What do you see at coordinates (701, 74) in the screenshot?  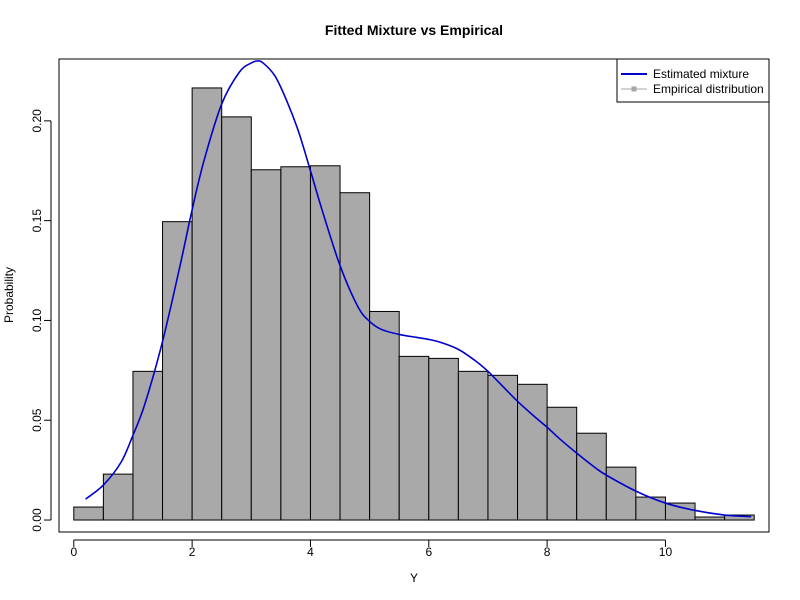 I see `legend-label-estimated-mixture: Estimated mixture` at bounding box center [701, 74].